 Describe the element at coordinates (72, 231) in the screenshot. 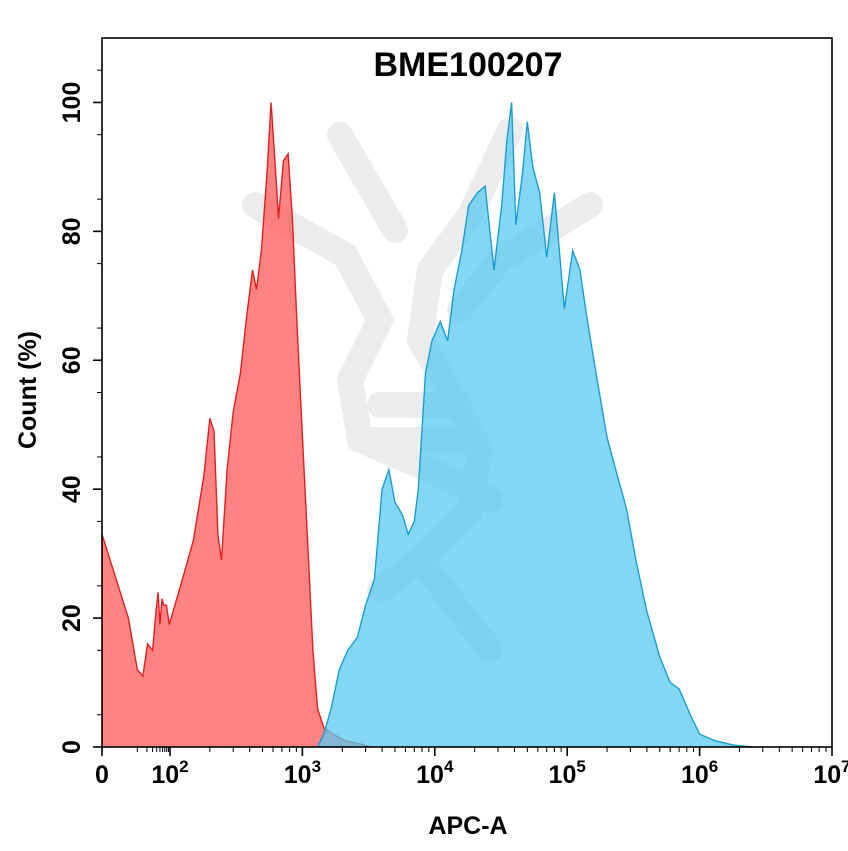

I see `y-tick-label: 80` at that location.